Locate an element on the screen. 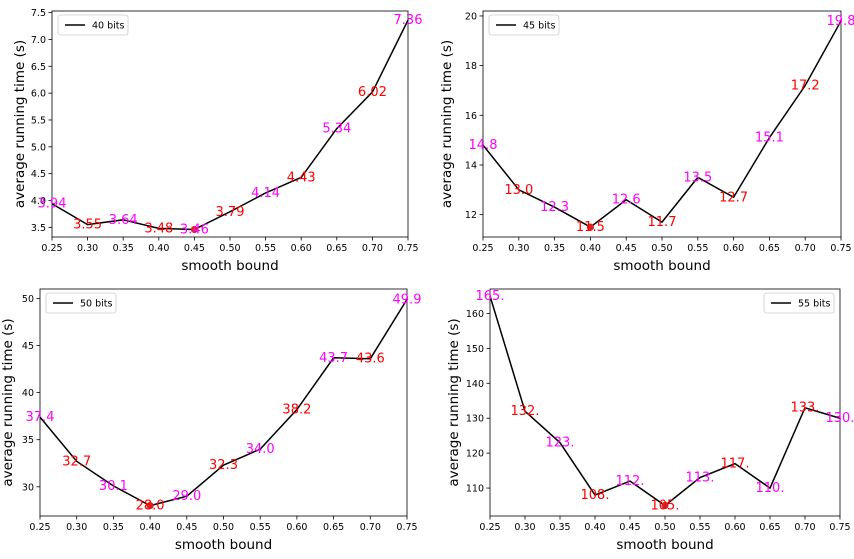 Image resolution: width=854 pixels, height=559 pixels. legend: 55 bits is located at coordinates (799, 303).